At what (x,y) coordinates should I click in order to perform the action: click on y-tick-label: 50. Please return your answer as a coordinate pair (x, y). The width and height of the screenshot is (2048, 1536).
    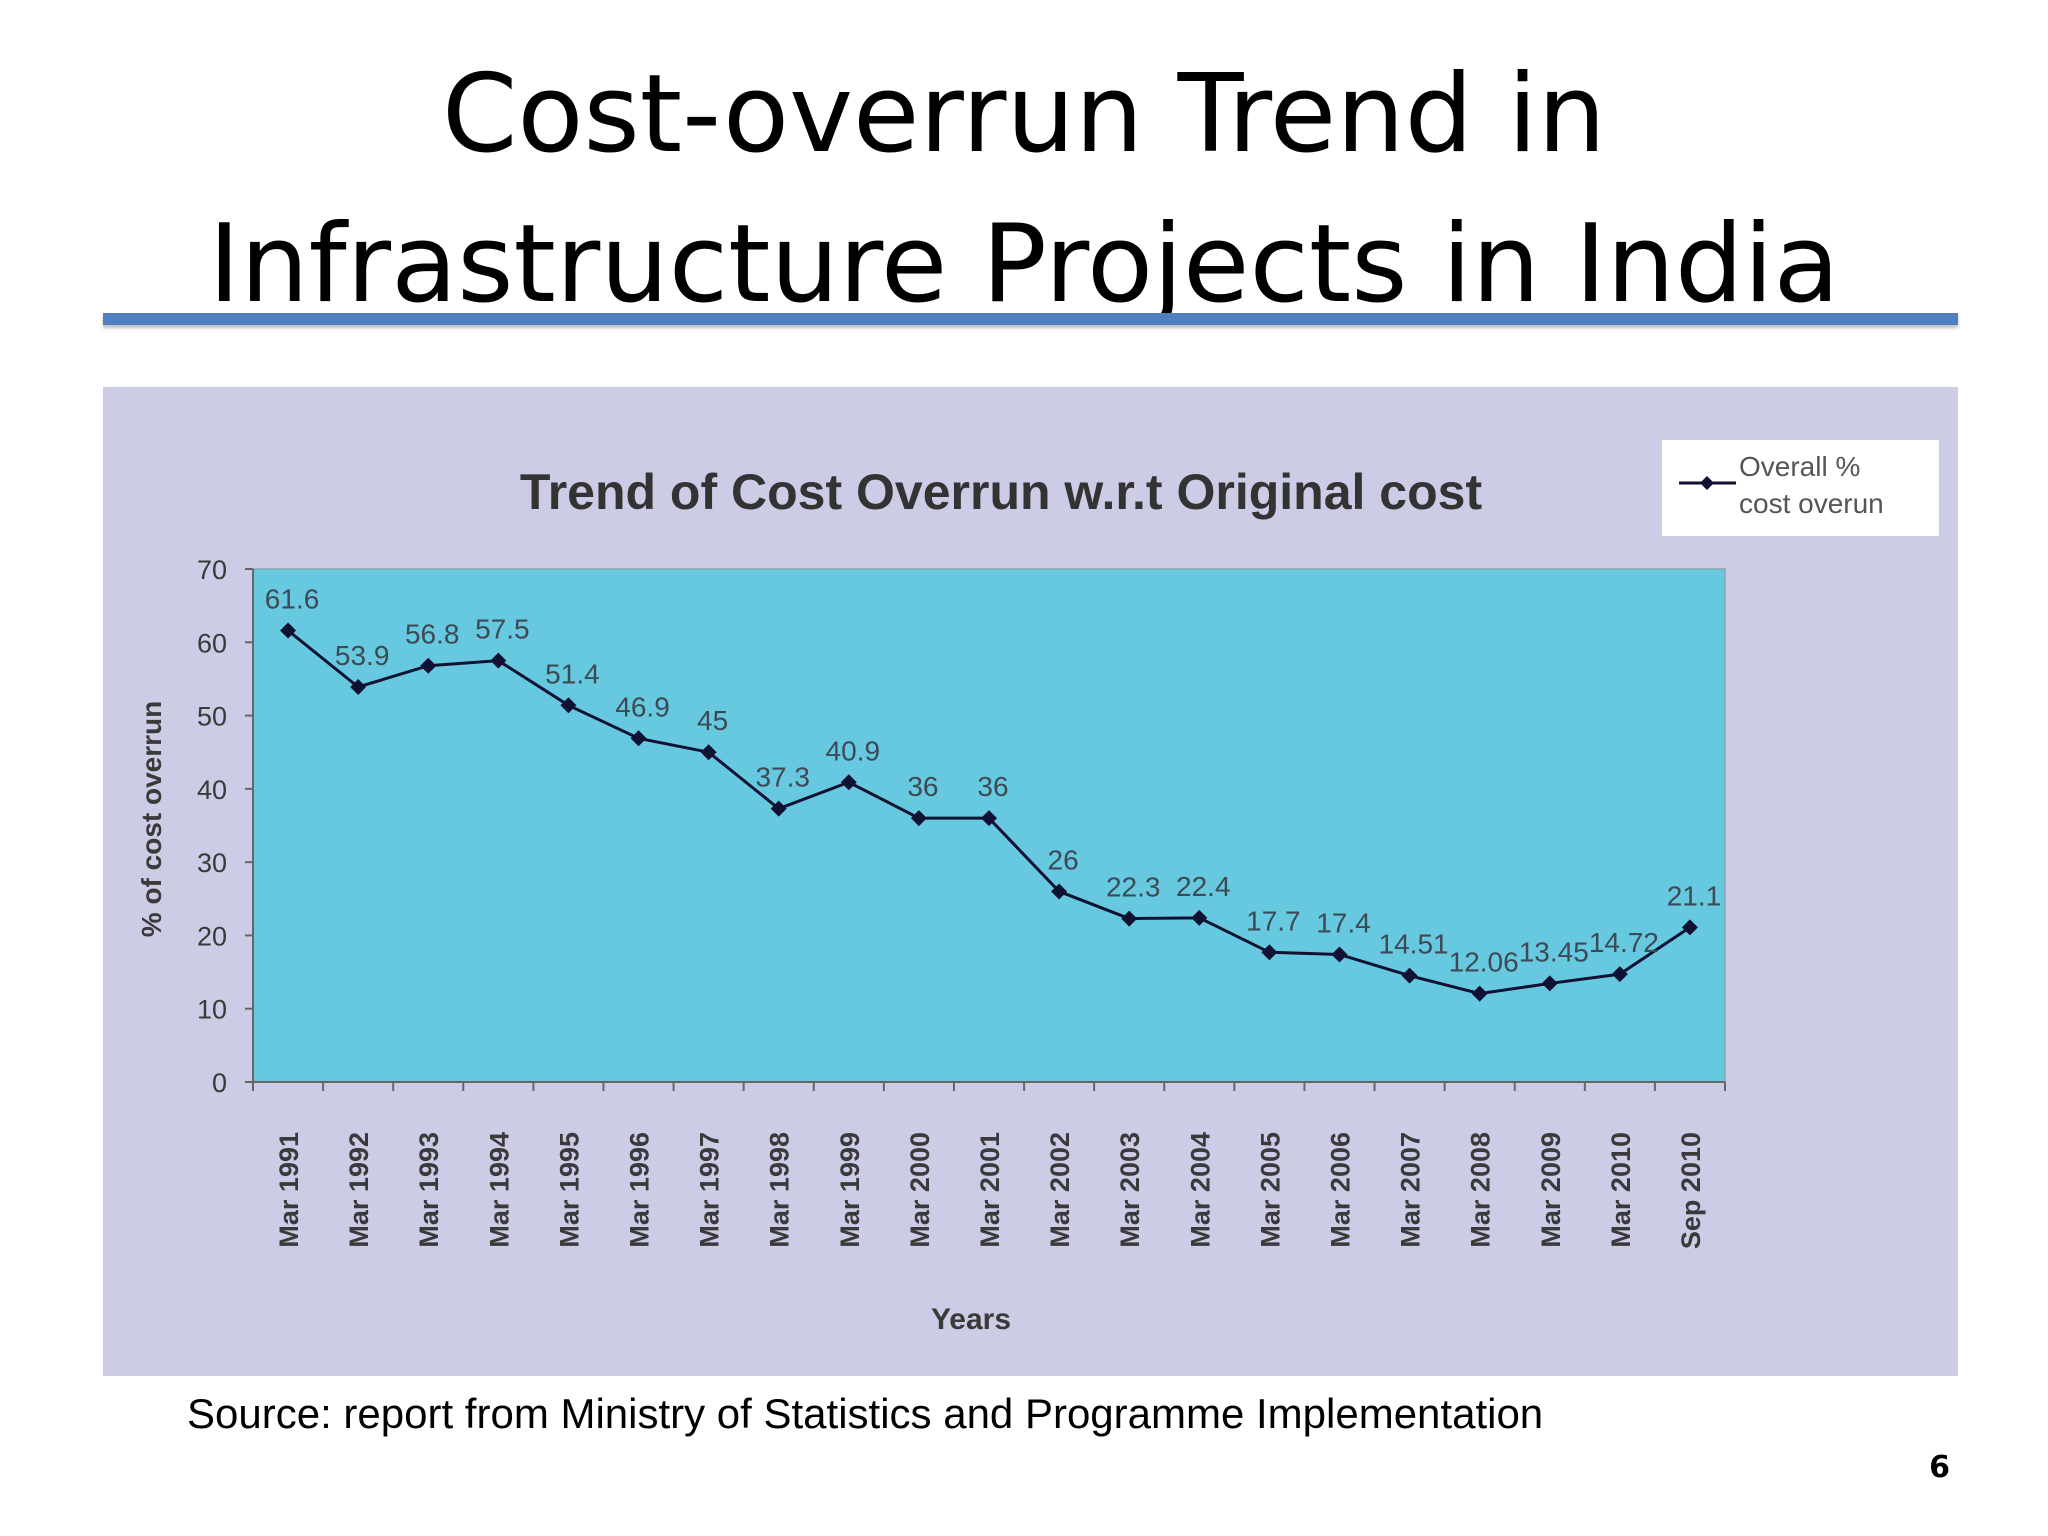
    Looking at the image, I should click on (212, 717).